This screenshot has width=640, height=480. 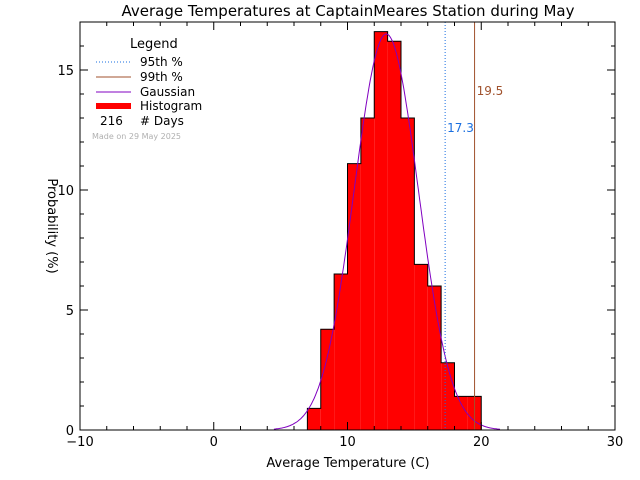 I want to click on x-tick-label: 30, so click(x=615, y=442).